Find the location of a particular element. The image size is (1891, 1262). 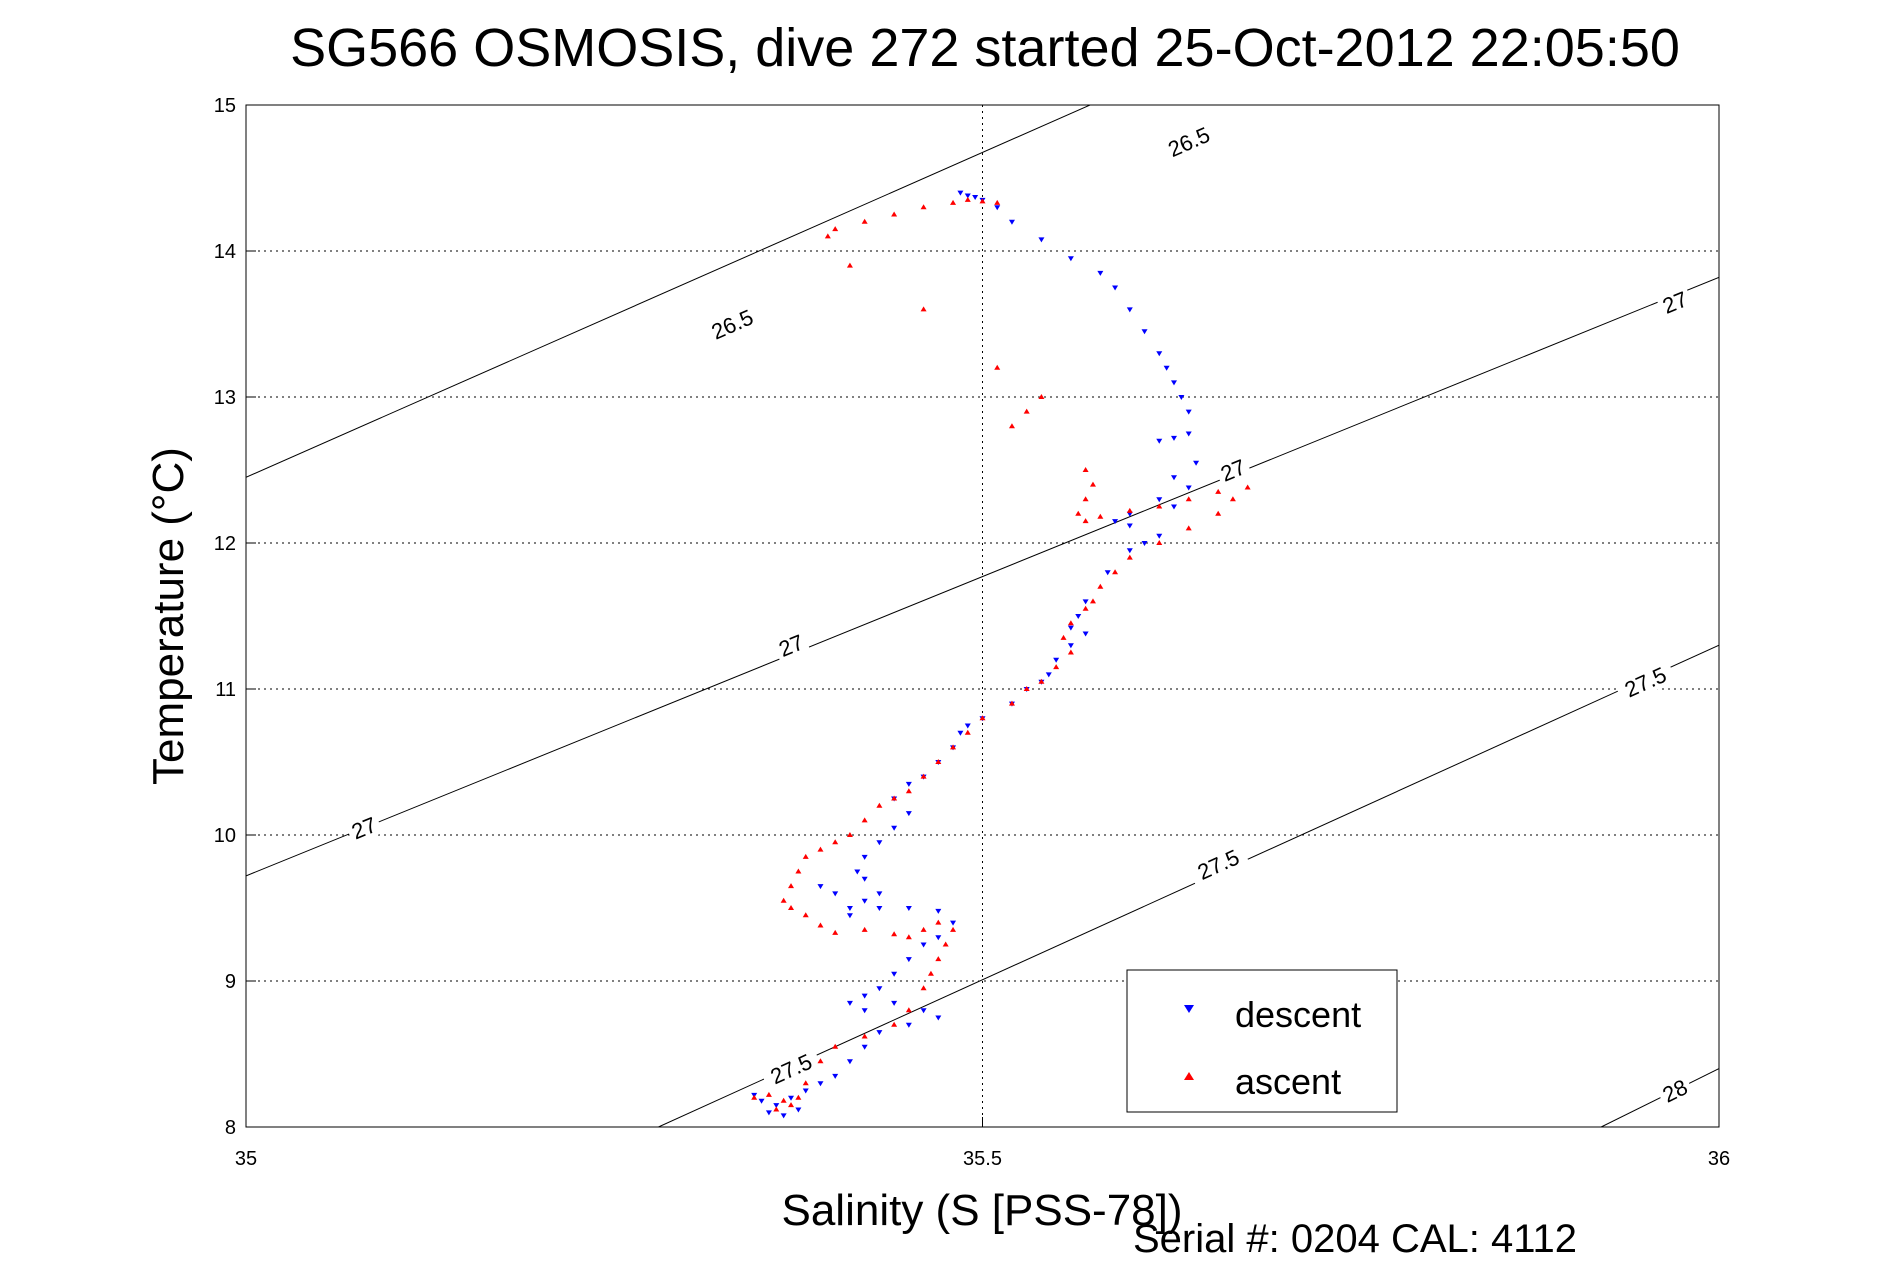

y-tick-label: 15 is located at coordinates (225, 106).